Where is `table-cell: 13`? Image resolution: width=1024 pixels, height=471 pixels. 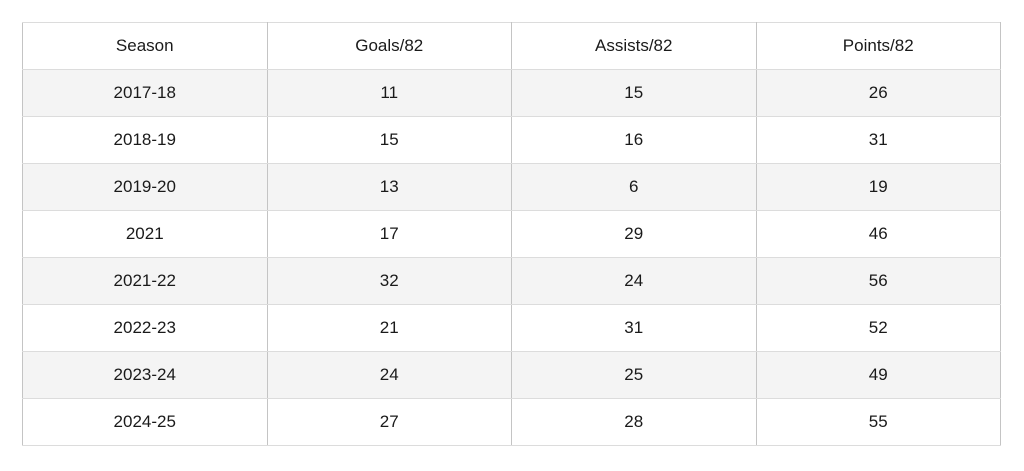
table-cell: 13 is located at coordinates (389, 187).